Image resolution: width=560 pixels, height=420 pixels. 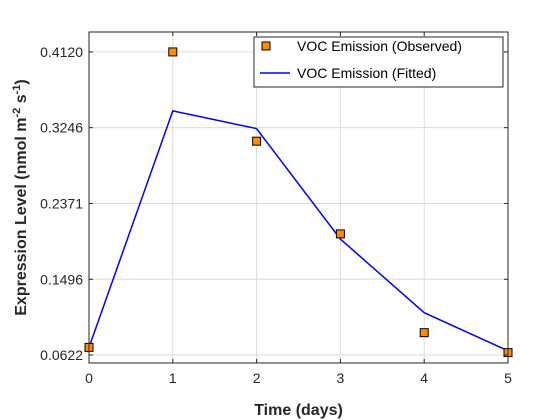 What do you see at coordinates (21, 216) in the screenshot?
I see `y-axis-label-base: Expression Level (nmol m` at bounding box center [21, 216].